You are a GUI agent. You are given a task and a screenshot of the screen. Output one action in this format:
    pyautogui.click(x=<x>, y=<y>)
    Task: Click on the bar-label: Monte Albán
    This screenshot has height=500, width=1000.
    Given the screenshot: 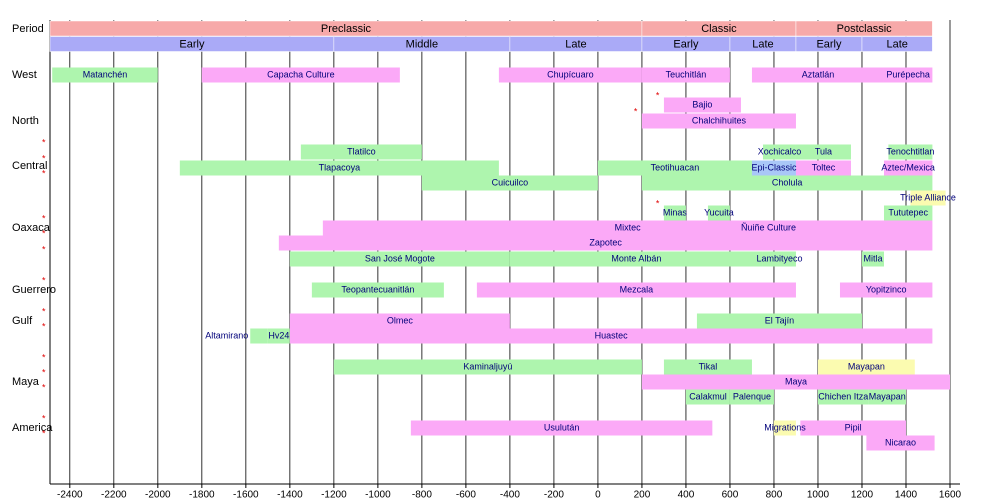 What is the action you would take?
    pyautogui.click(x=636, y=258)
    